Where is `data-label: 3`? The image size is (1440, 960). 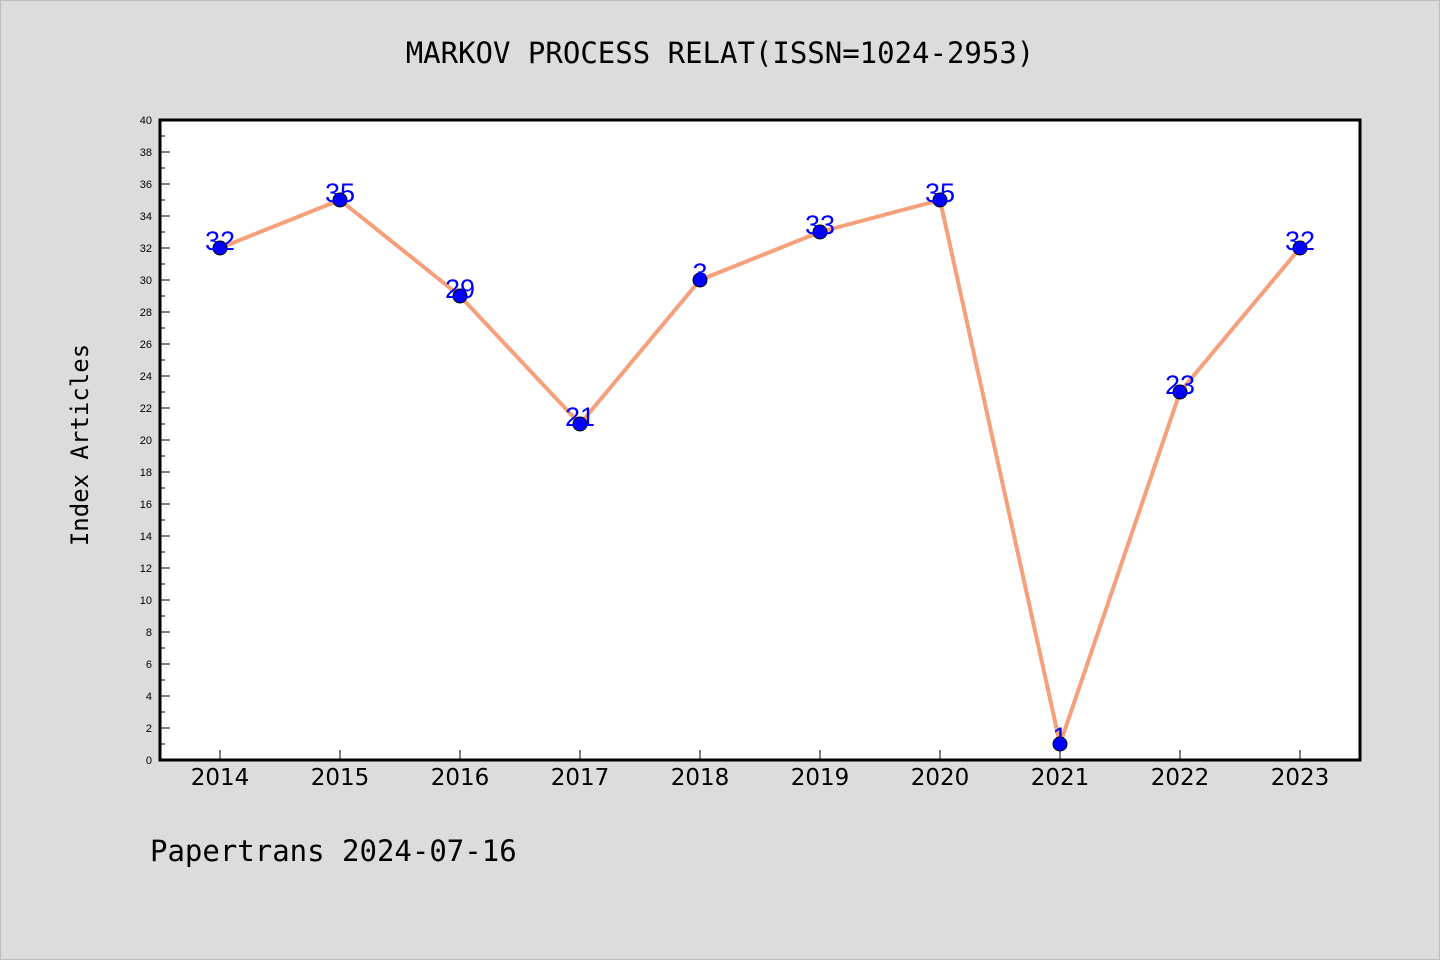 data-label: 3 is located at coordinates (699, 273).